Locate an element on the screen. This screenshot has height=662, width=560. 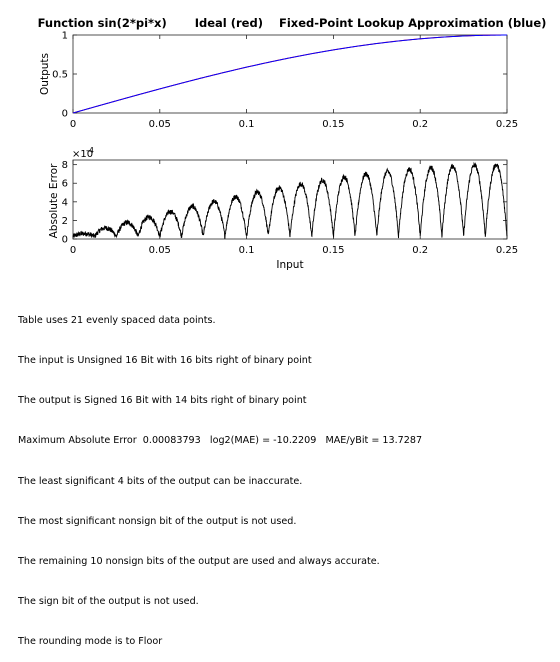
error-y-tick-label: 6 is located at coordinates (65, 184).